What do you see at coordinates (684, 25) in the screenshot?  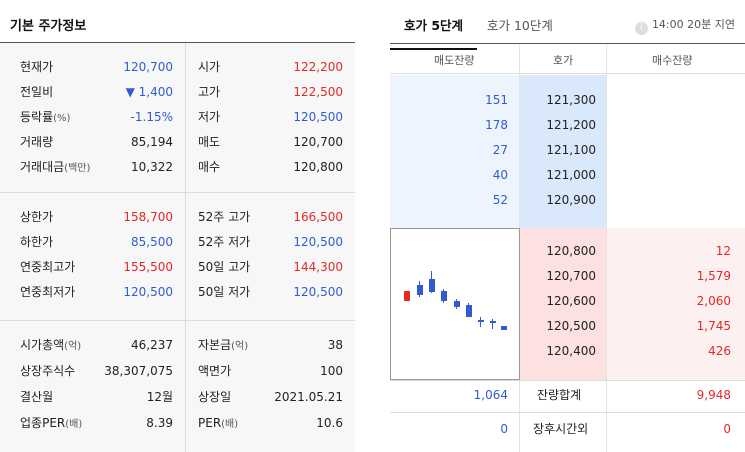 I see `delay-notice: i 14:00 20분 지연` at bounding box center [684, 25].